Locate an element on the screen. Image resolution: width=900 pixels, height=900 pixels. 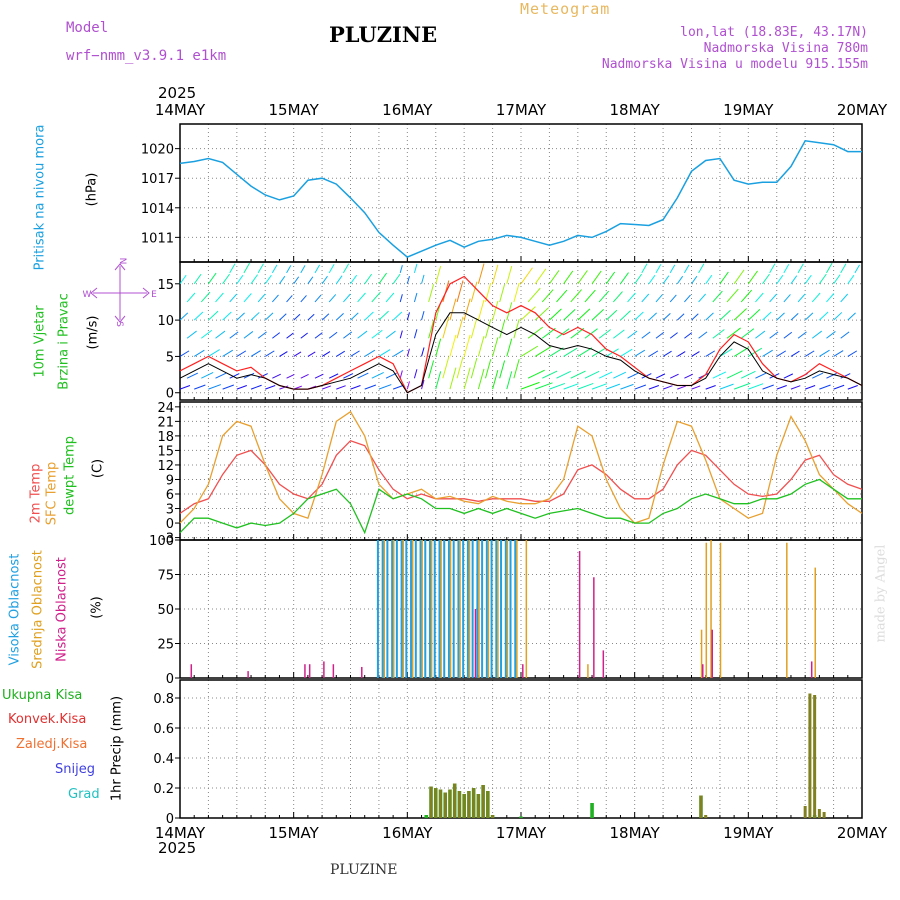
y-tick-label: 0.8 is located at coordinates (163, 699).